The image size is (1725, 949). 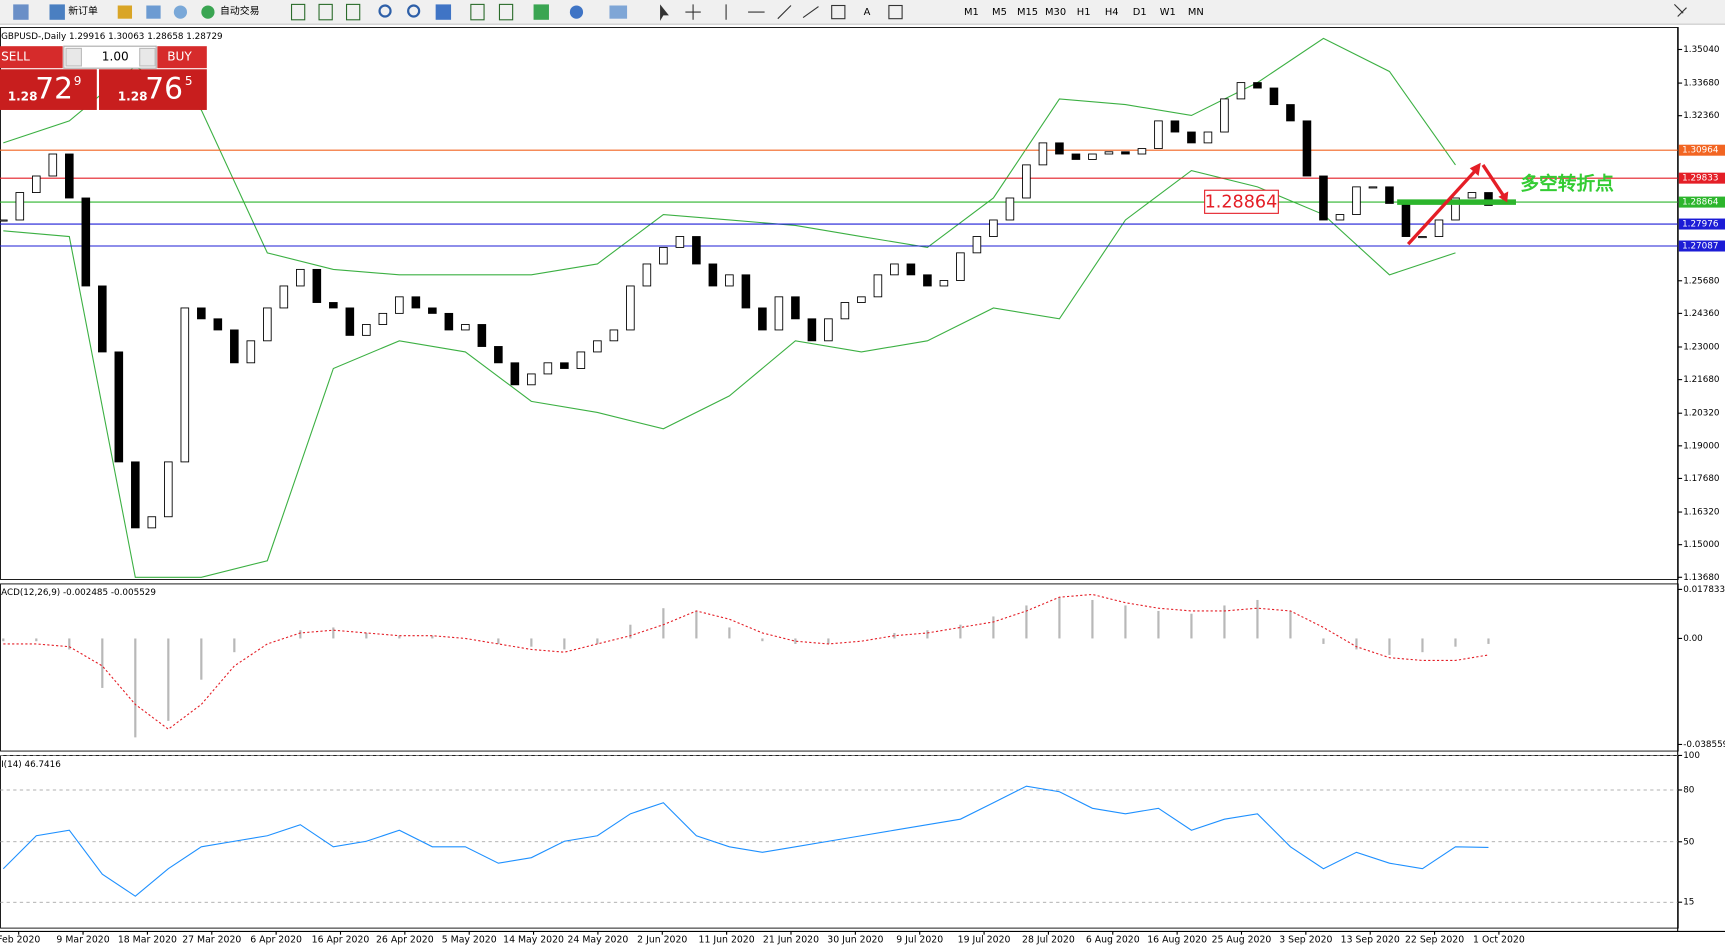 I want to click on timeframe-button: M1, so click(x=971, y=12).